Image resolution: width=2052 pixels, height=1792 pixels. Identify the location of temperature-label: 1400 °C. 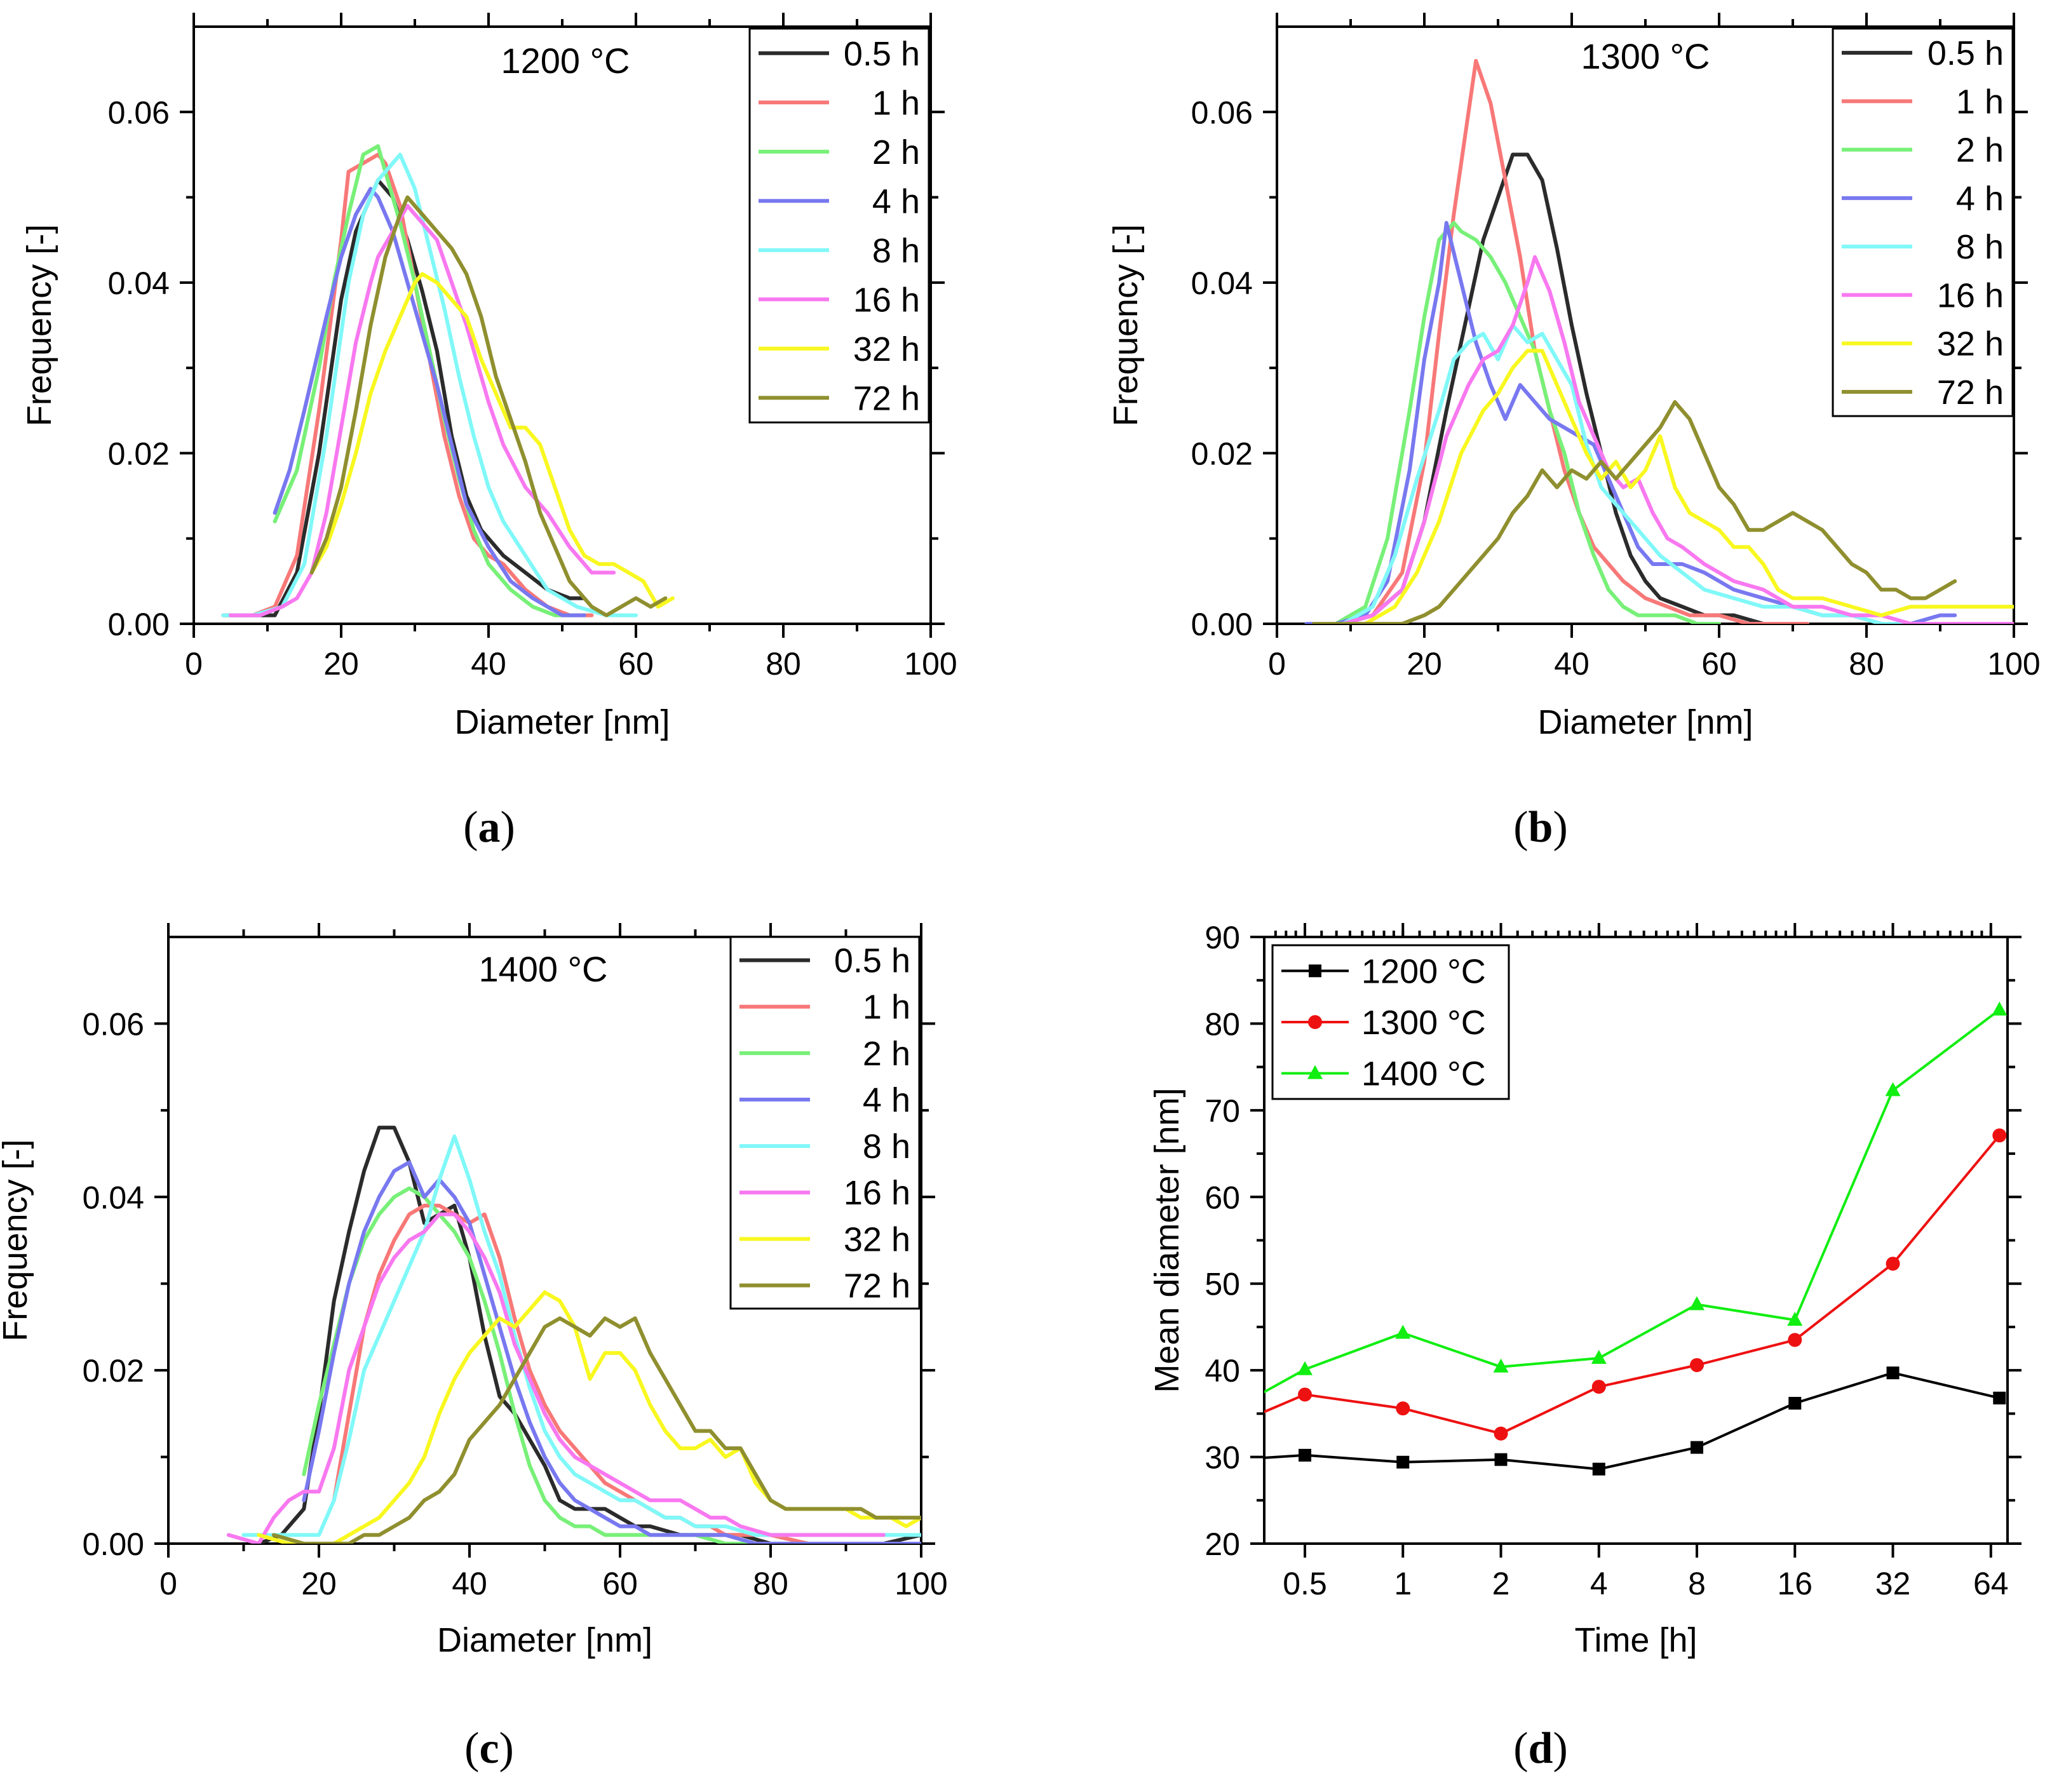
(543, 969).